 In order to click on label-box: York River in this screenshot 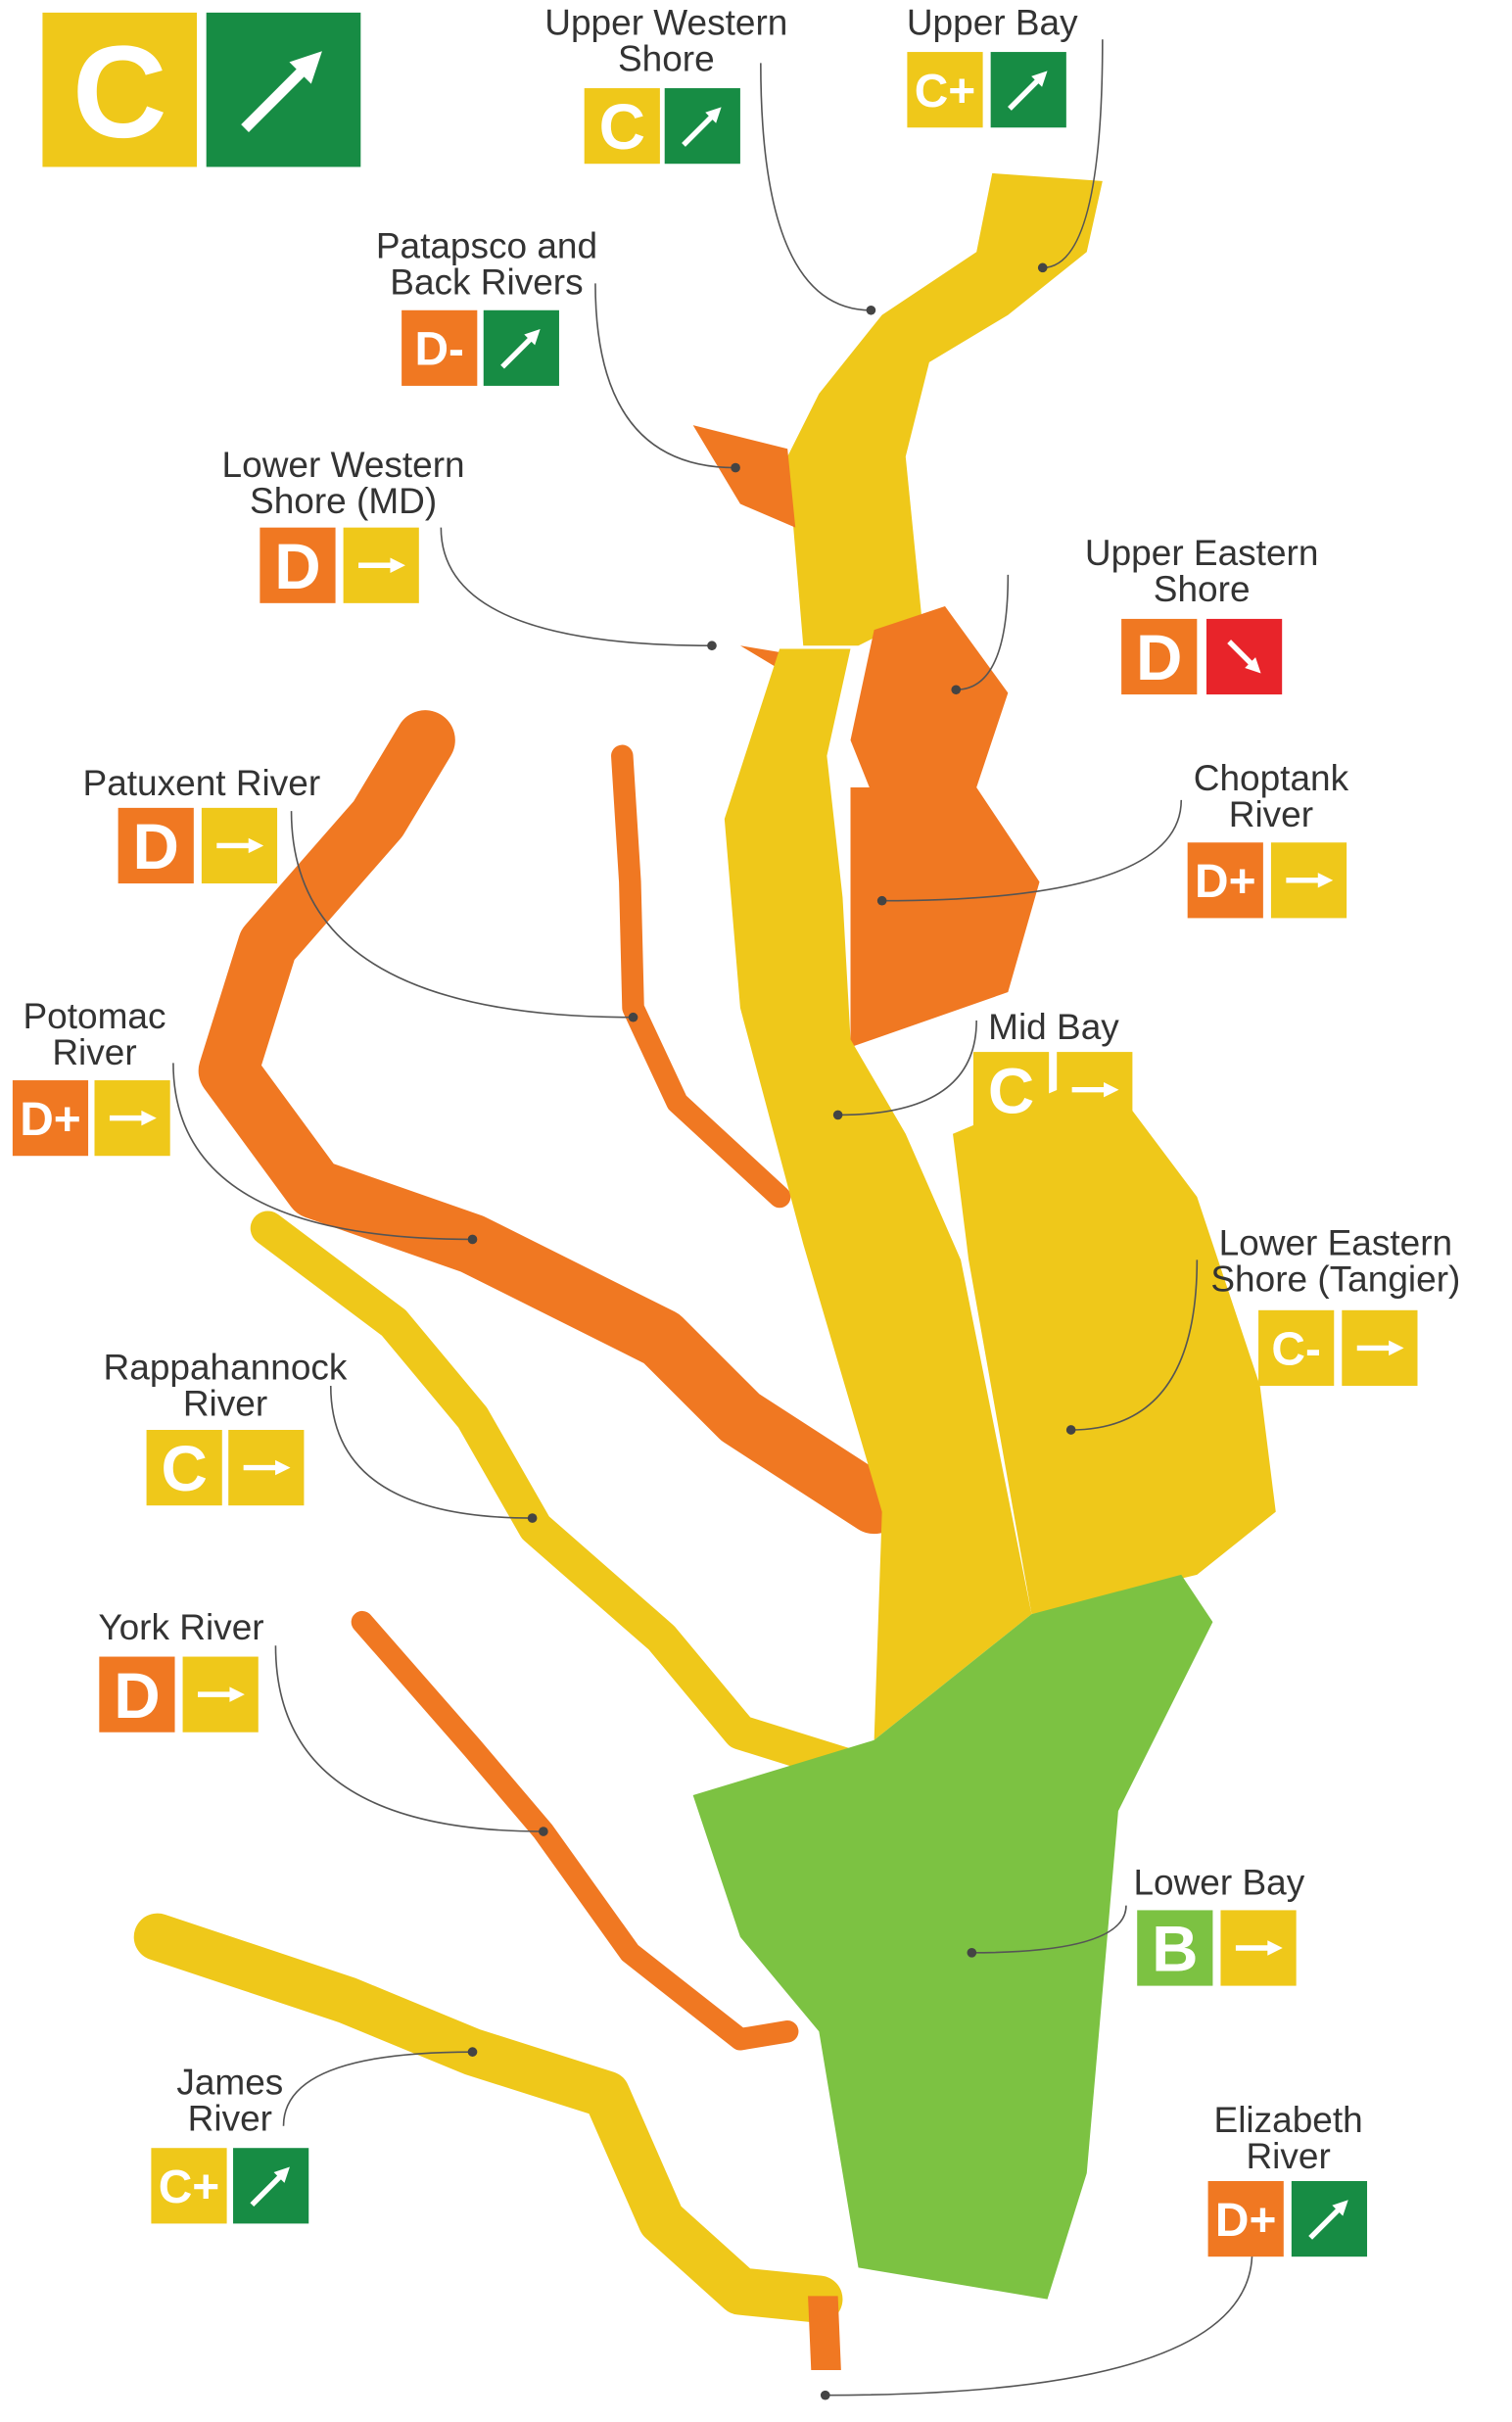, I will do `click(181, 1628)`.